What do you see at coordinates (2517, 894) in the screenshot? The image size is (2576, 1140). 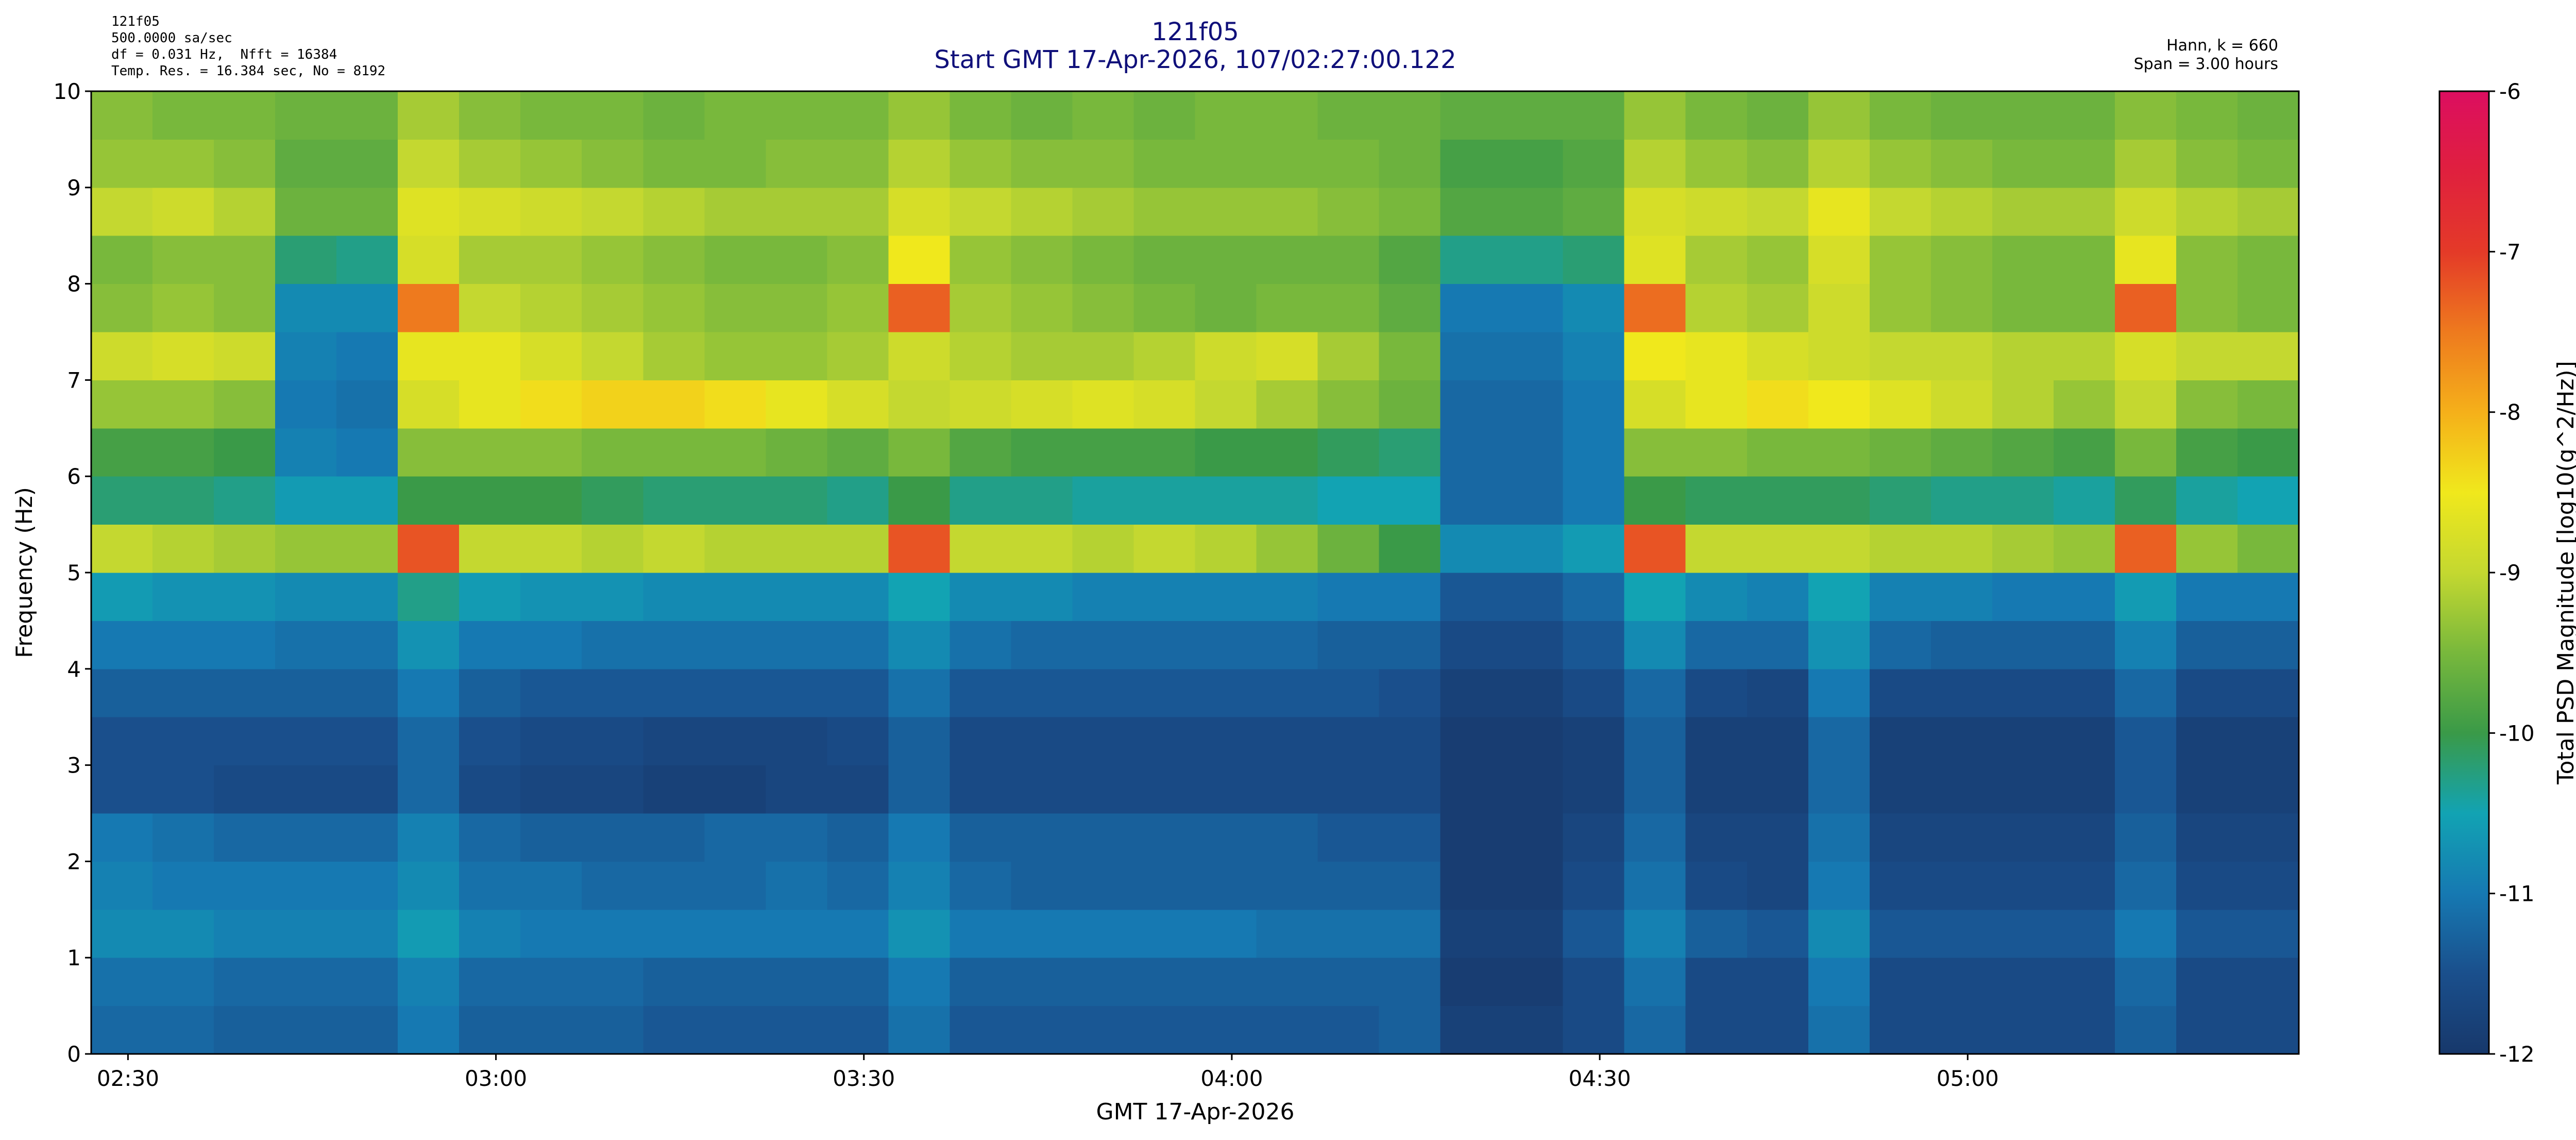 I see `colorbar-tick-label: -11` at bounding box center [2517, 894].